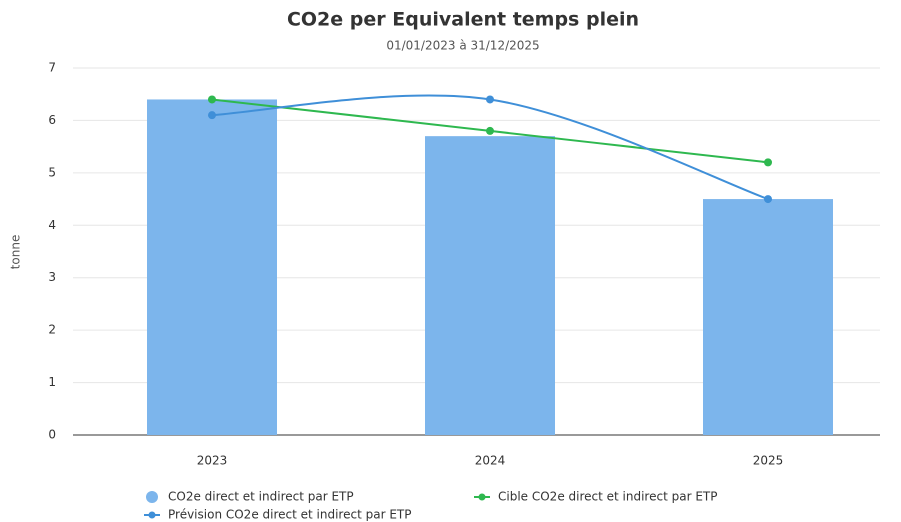 Image resolution: width=901 pixels, height=522 pixels. Describe the element at coordinates (463, 20) in the screenshot. I see `chart-title: CO2e per Equivalent temps plein` at that location.